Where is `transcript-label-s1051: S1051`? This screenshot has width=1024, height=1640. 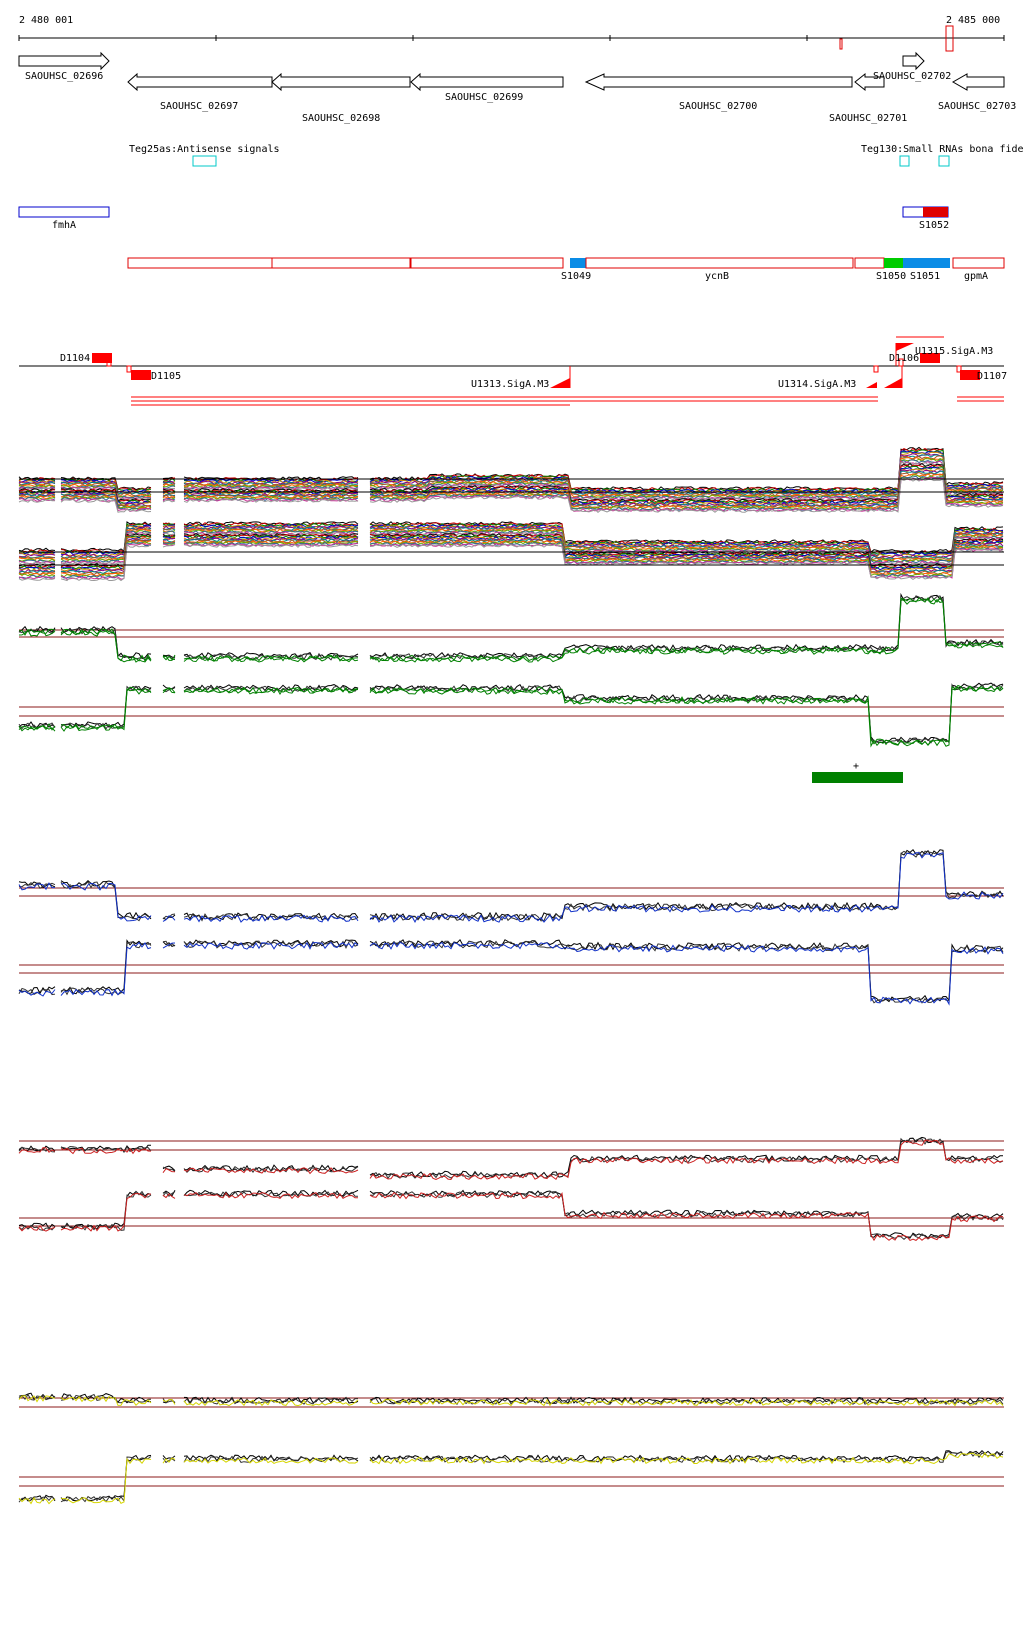 transcript-label-s1051: S1051 is located at coordinates (925, 276).